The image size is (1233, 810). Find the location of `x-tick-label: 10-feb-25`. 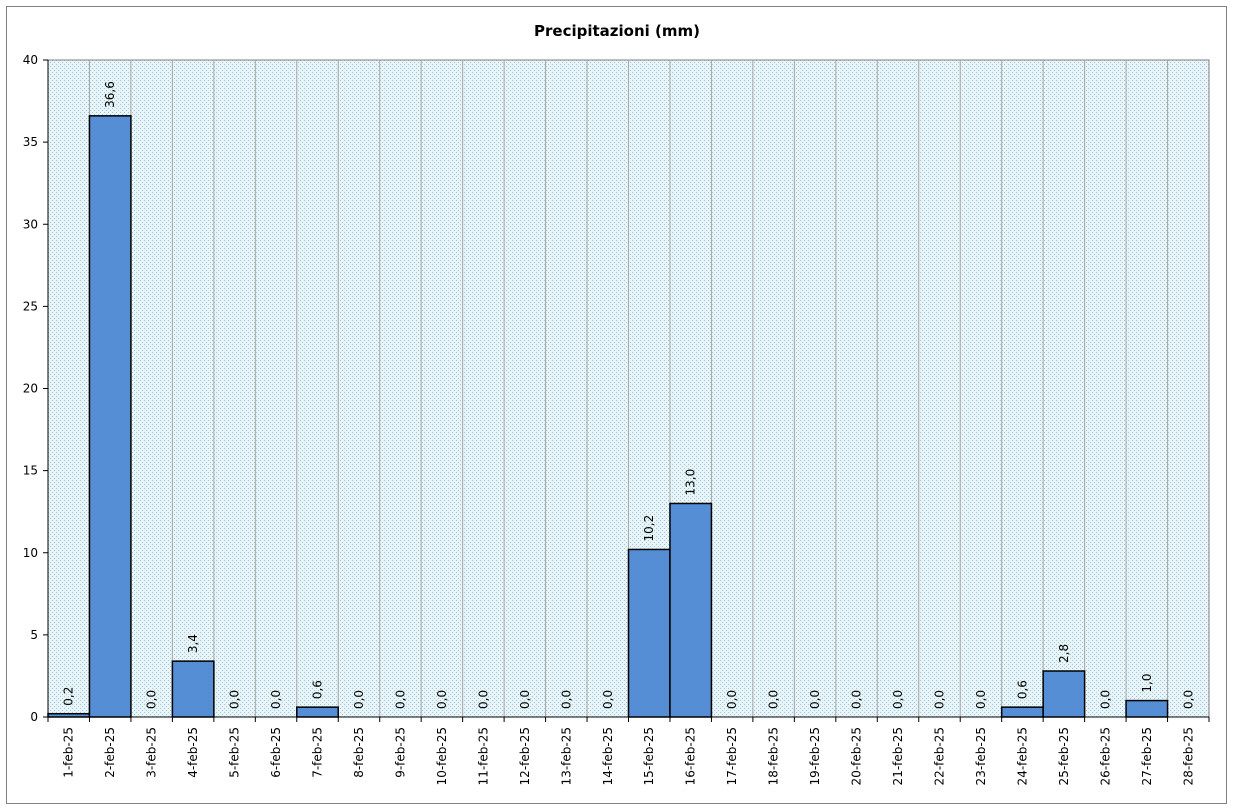

x-tick-label: 10-feb-25 is located at coordinates (442, 756).